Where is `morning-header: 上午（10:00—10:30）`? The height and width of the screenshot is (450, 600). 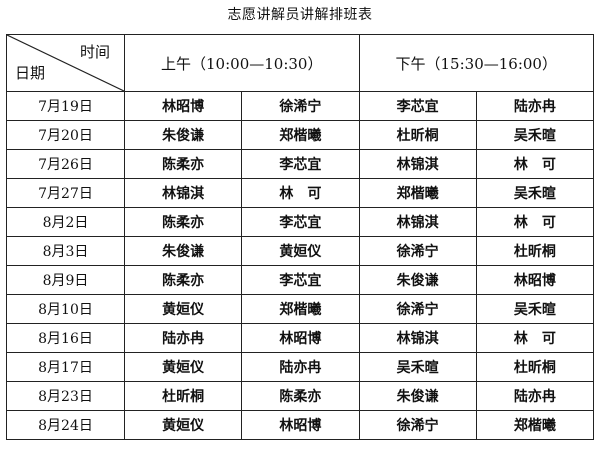 morning-header: 上午（10:00—10:30） is located at coordinates (242, 63).